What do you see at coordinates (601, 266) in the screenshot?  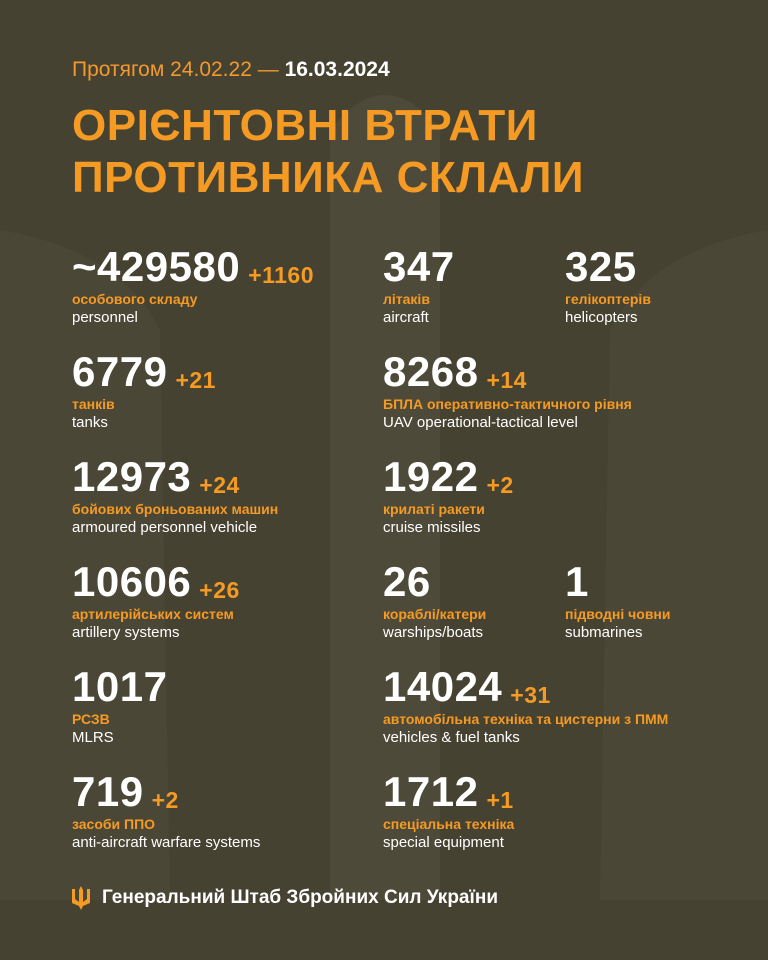 I see `stat-value: 325` at bounding box center [601, 266].